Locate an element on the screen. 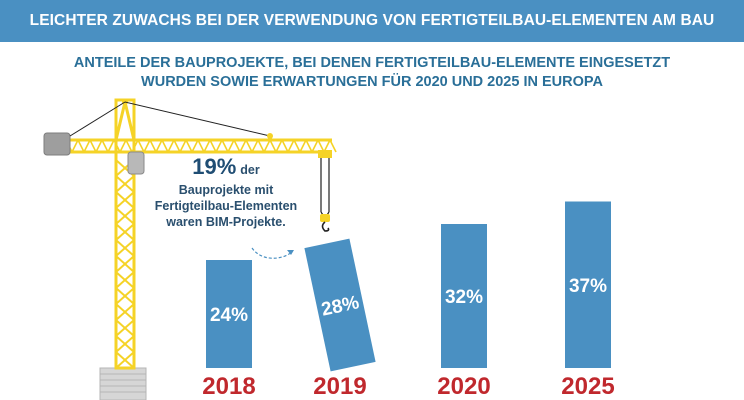 The width and height of the screenshot is (744, 400). category-label-2018: 2018 is located at coordinates (228, 386).